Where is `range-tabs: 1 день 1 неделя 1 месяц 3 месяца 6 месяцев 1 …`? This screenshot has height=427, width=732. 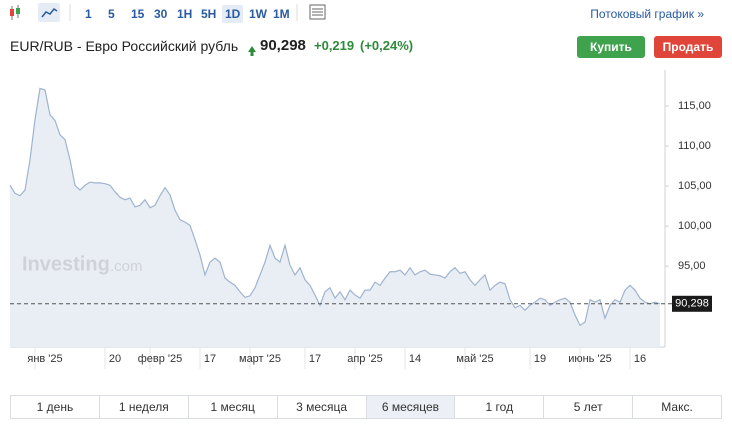 range-tabs: 1 день 1 неделя 1 месяц 3 месяца 6 месяцев 1 … is located at coordinates (366, 407).